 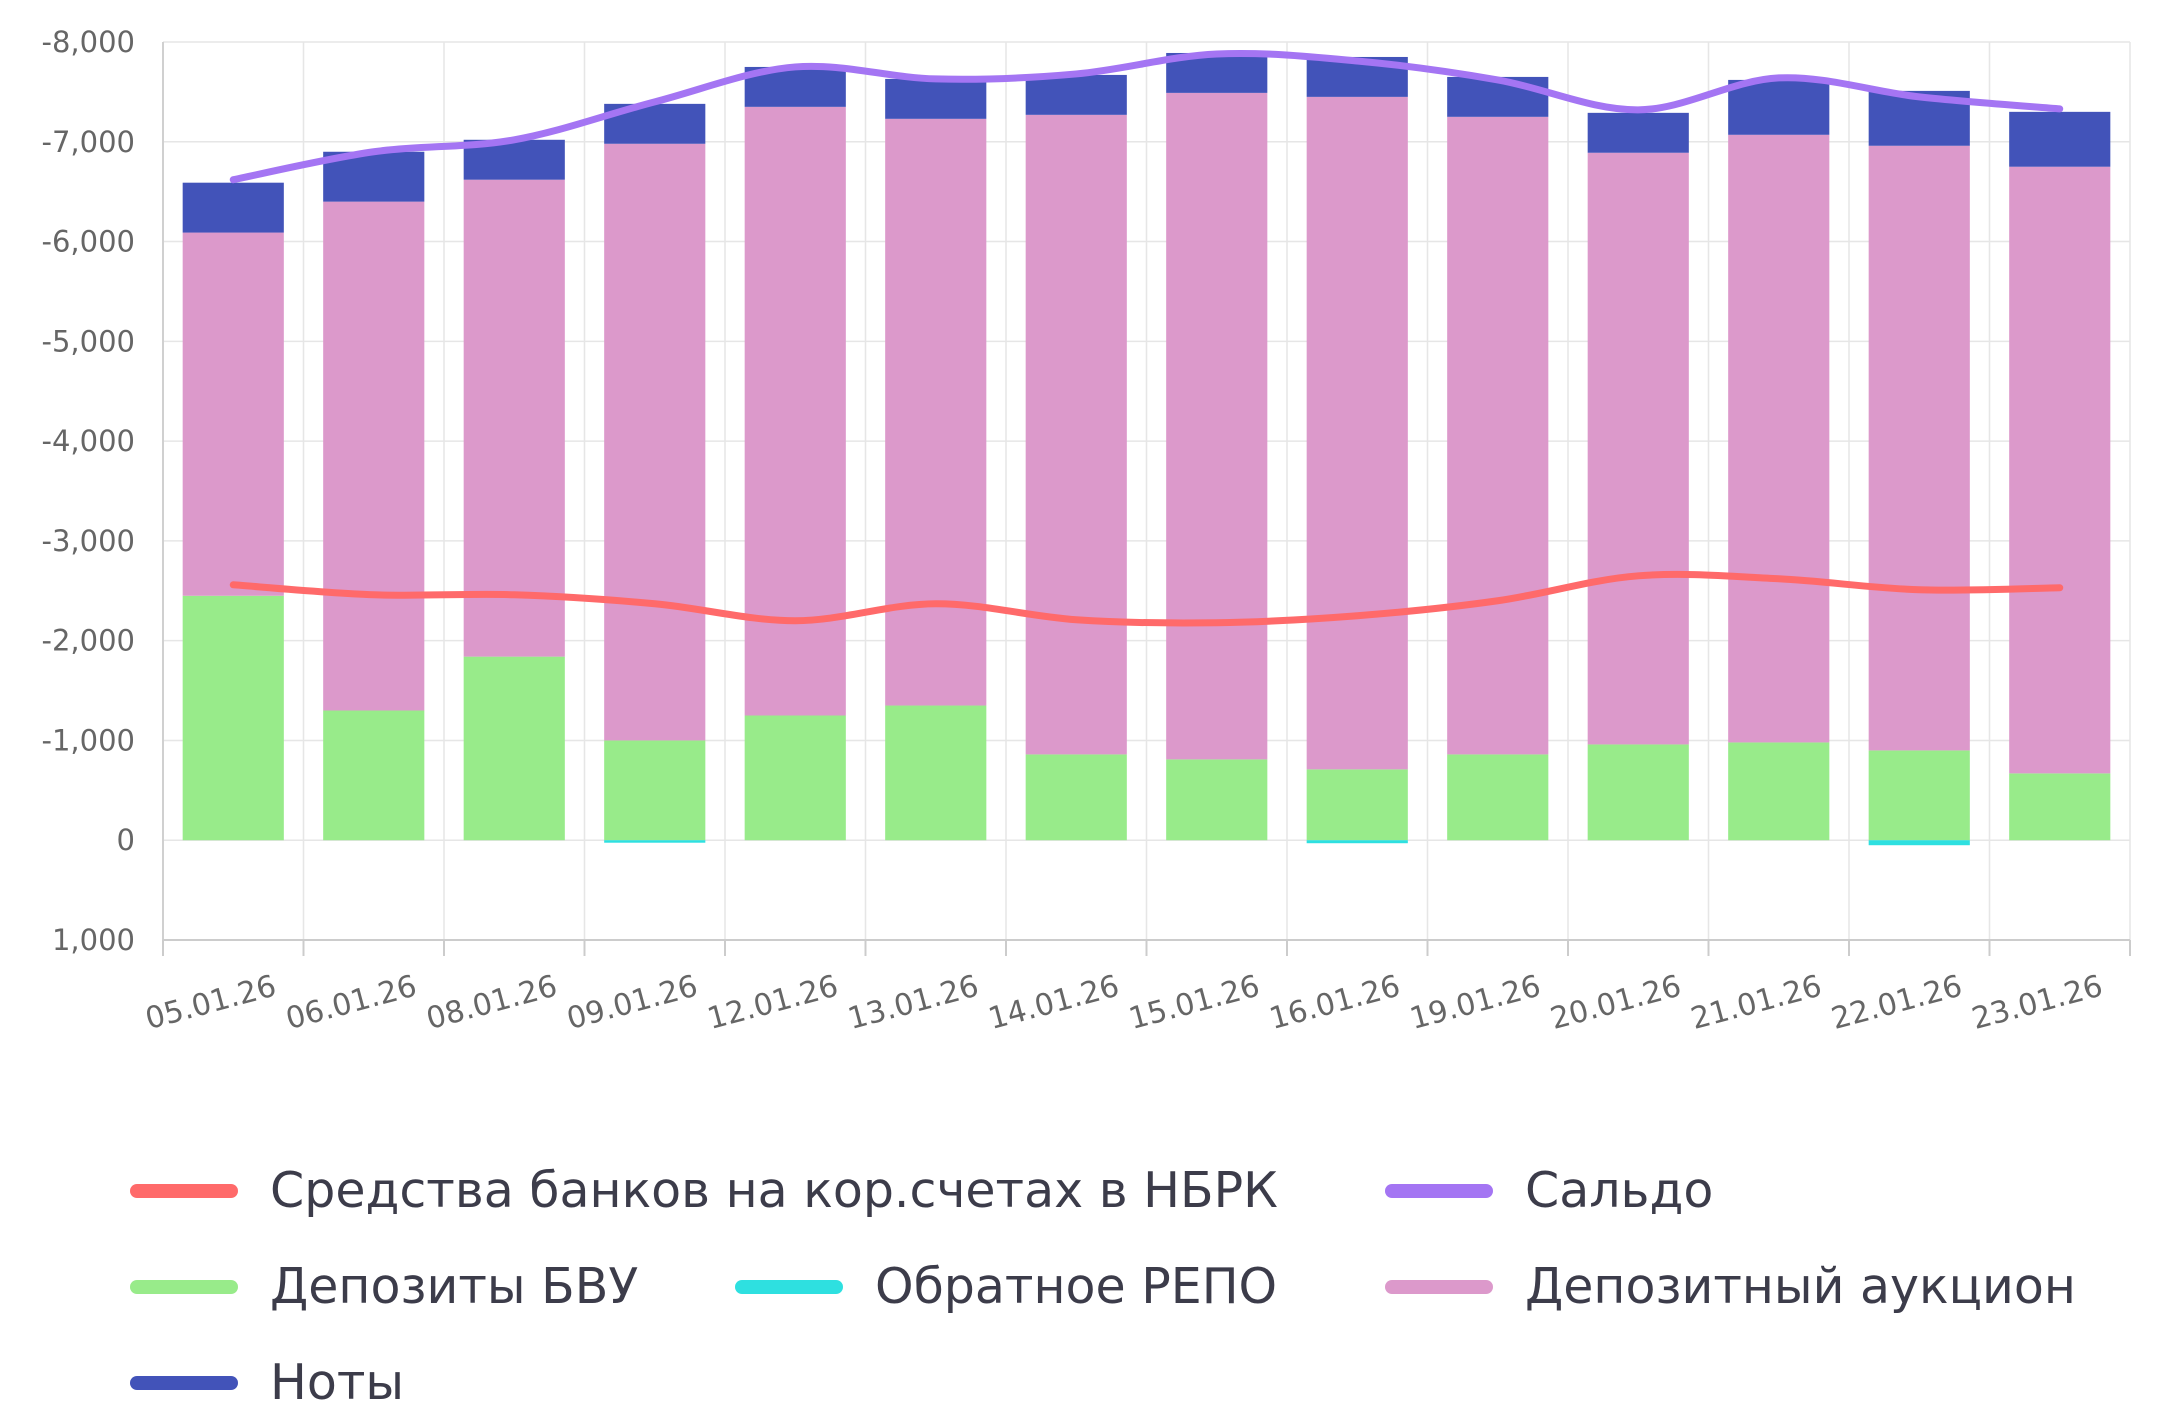 I want to click on x-tick-label: 06.01.26, so click(x=351, y=1003).